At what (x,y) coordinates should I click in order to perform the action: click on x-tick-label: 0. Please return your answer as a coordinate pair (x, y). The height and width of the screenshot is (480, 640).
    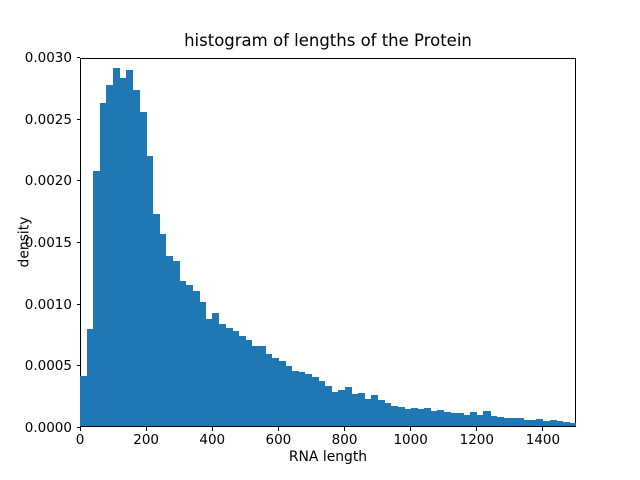
    Looking at the image, I should click on (80, 440).